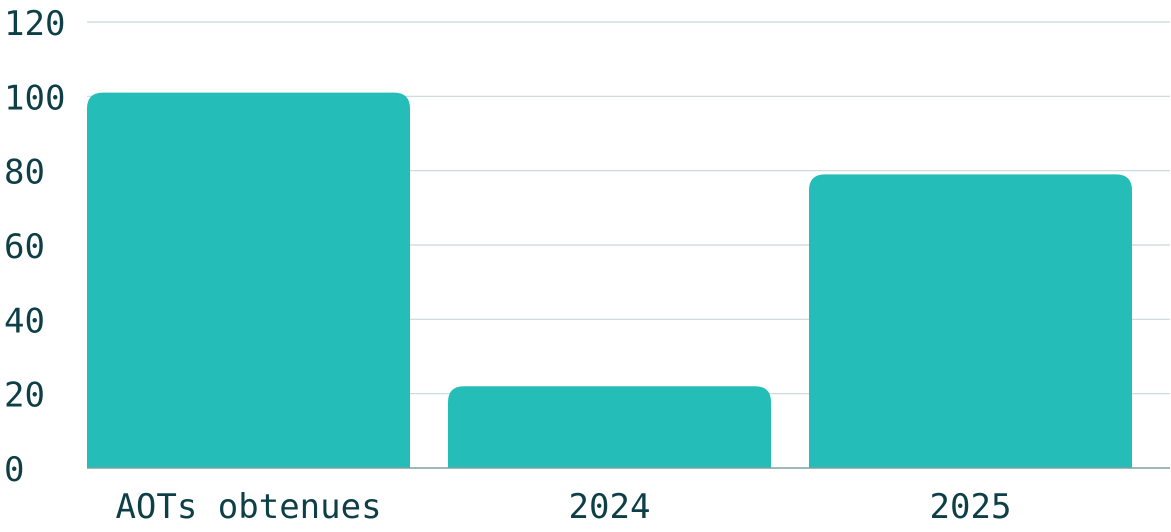 This screenshot has width=1171, height=532. I want to click on bar-2024, so click(609, 427).